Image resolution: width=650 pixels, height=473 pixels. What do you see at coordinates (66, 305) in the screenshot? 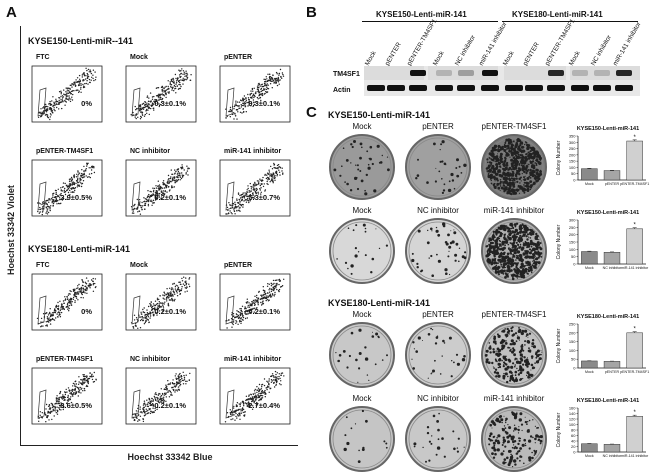
I see `facs-scatter-plot: 0%` at bounding box center [66, 305].